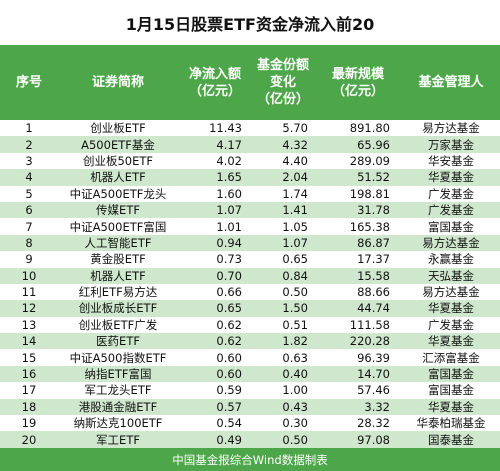 The width and height of the screenshot is (500, 471). I want to click on cell-name: 人工智能ETF, so click(118, 242).